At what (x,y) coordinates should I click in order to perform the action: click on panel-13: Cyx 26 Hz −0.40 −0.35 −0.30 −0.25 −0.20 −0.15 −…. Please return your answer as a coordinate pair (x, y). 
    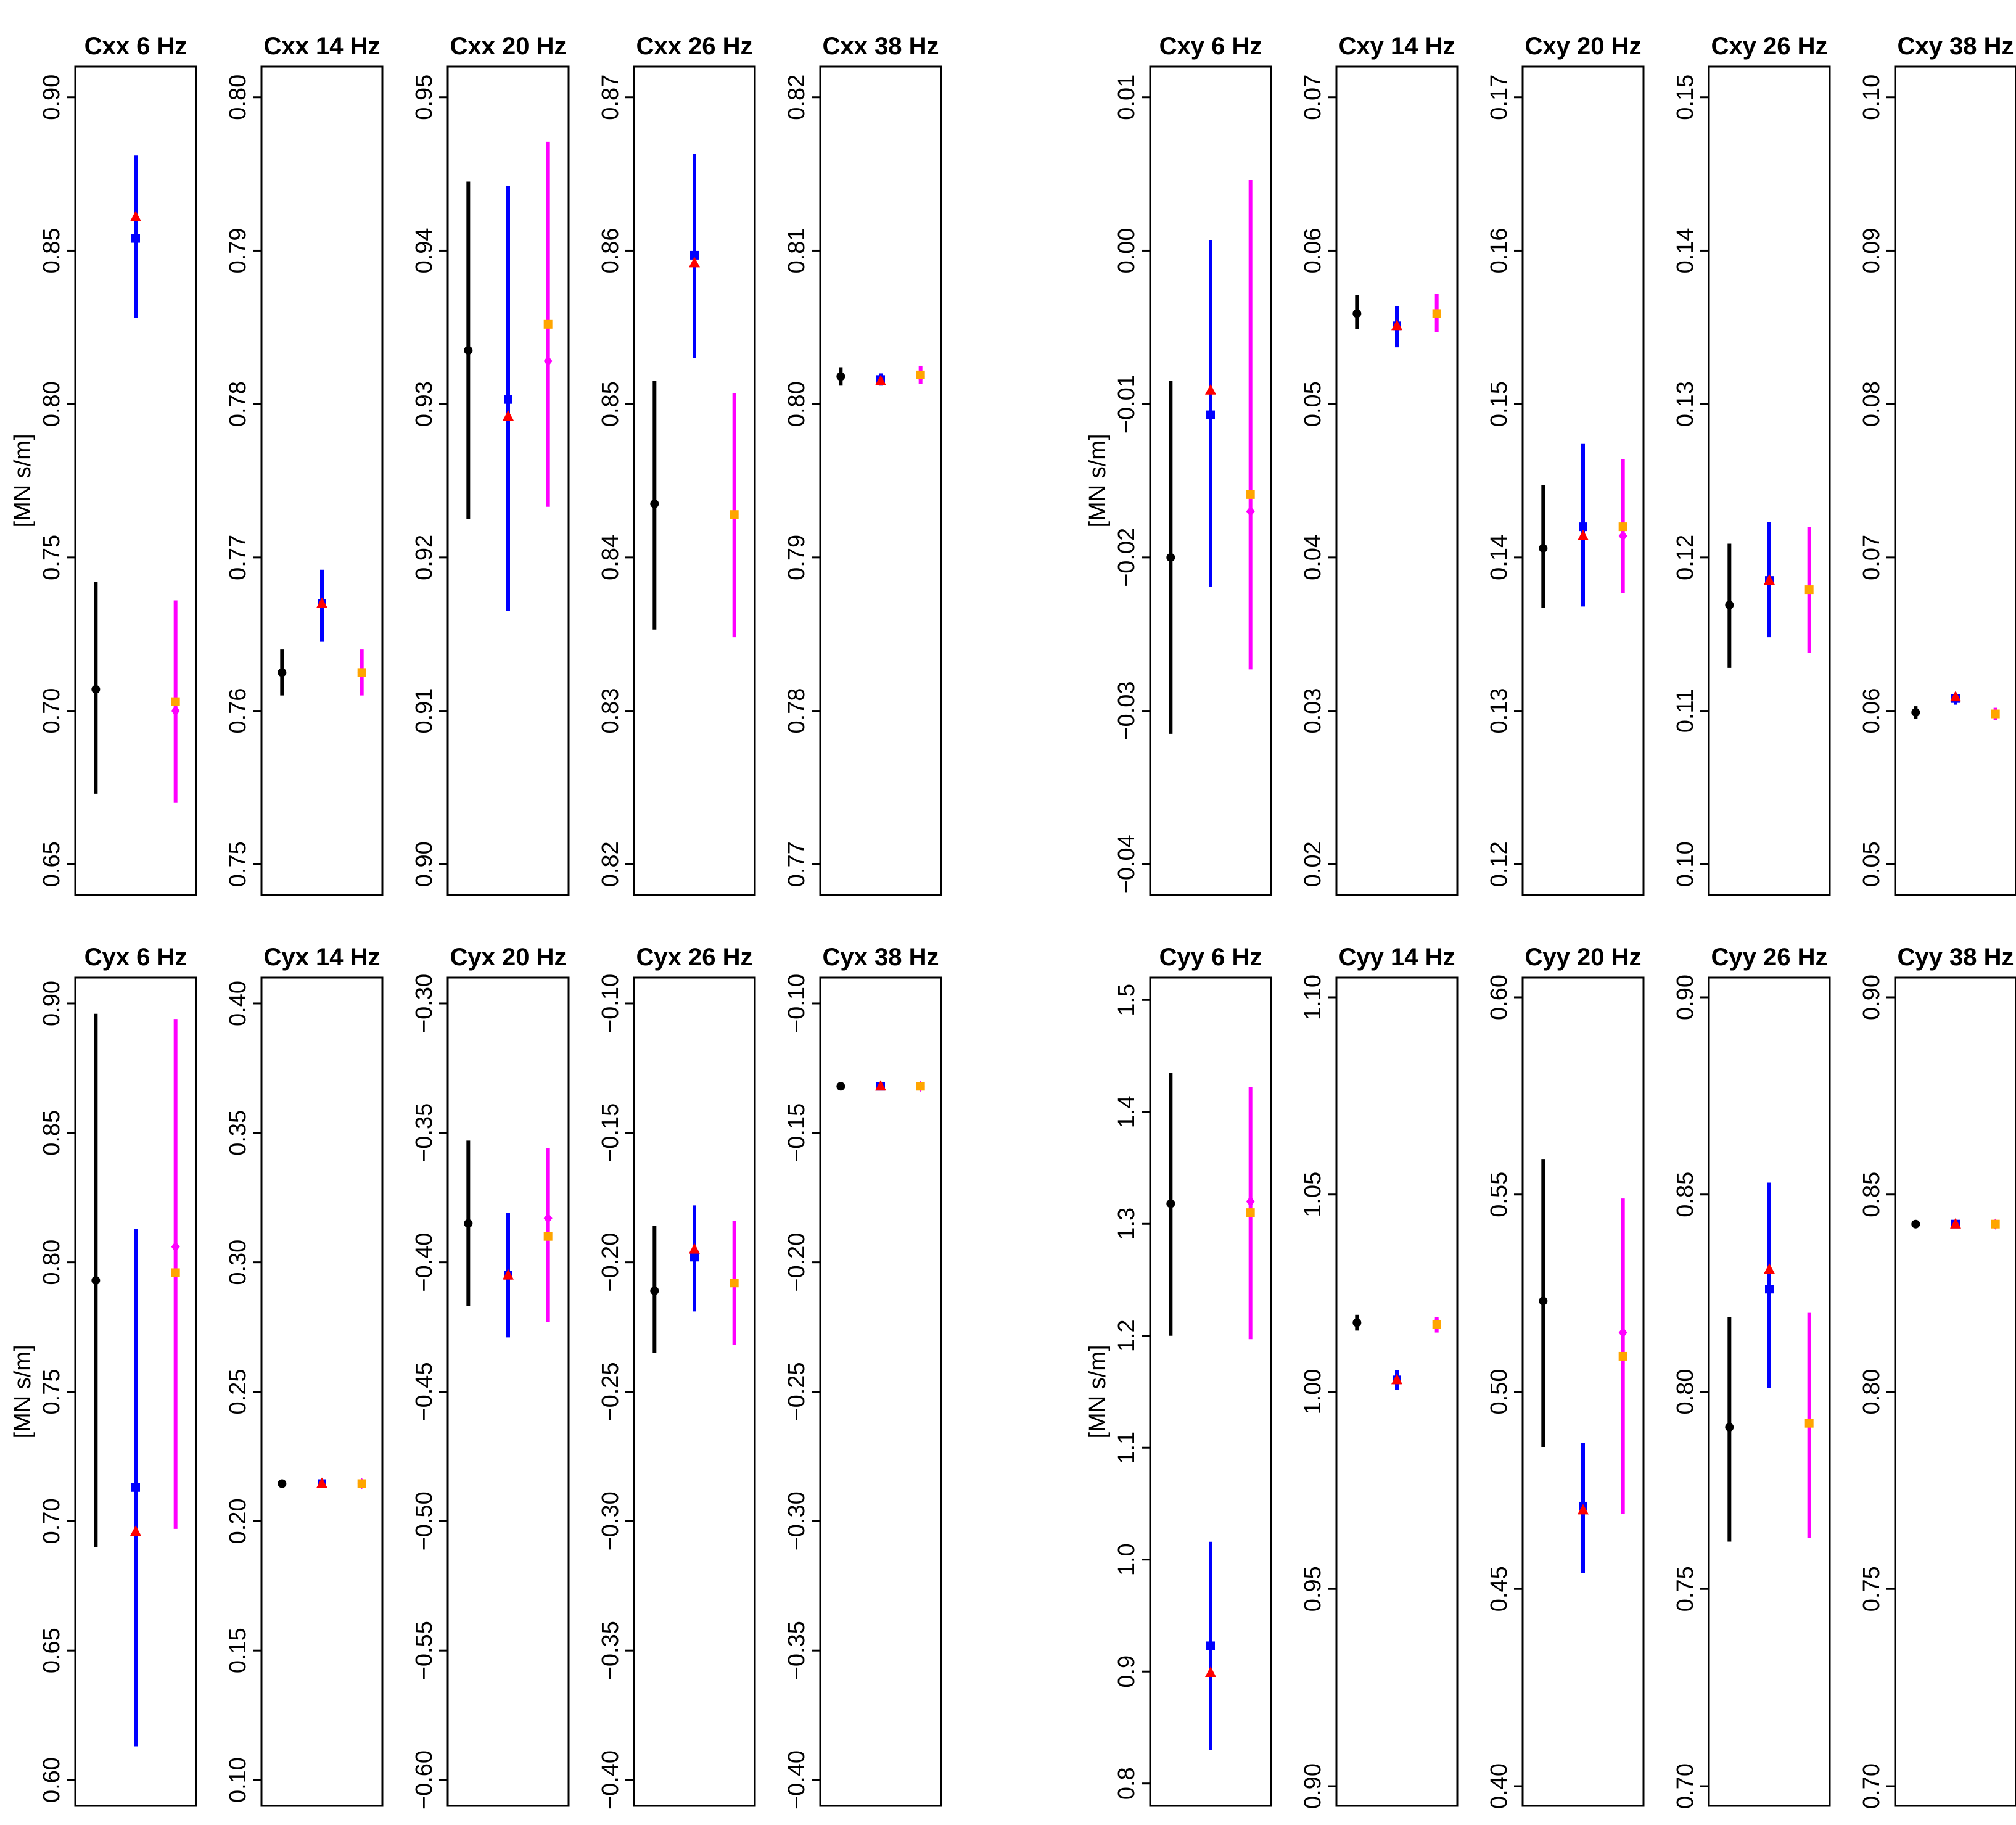
    Looking at the image, I should click on (677, 1377).